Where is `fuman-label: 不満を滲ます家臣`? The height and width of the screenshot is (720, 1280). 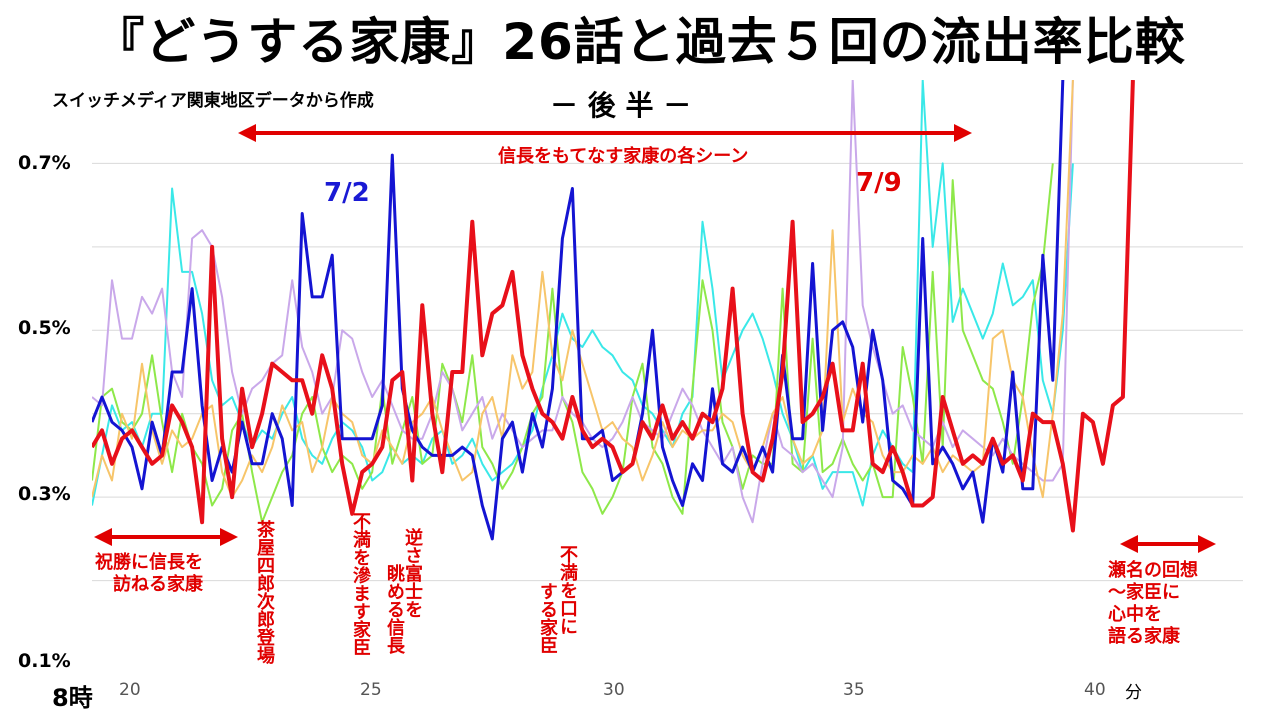 fuman-label: 不満を滲ます家臣 is located at coordinates (360, 584).